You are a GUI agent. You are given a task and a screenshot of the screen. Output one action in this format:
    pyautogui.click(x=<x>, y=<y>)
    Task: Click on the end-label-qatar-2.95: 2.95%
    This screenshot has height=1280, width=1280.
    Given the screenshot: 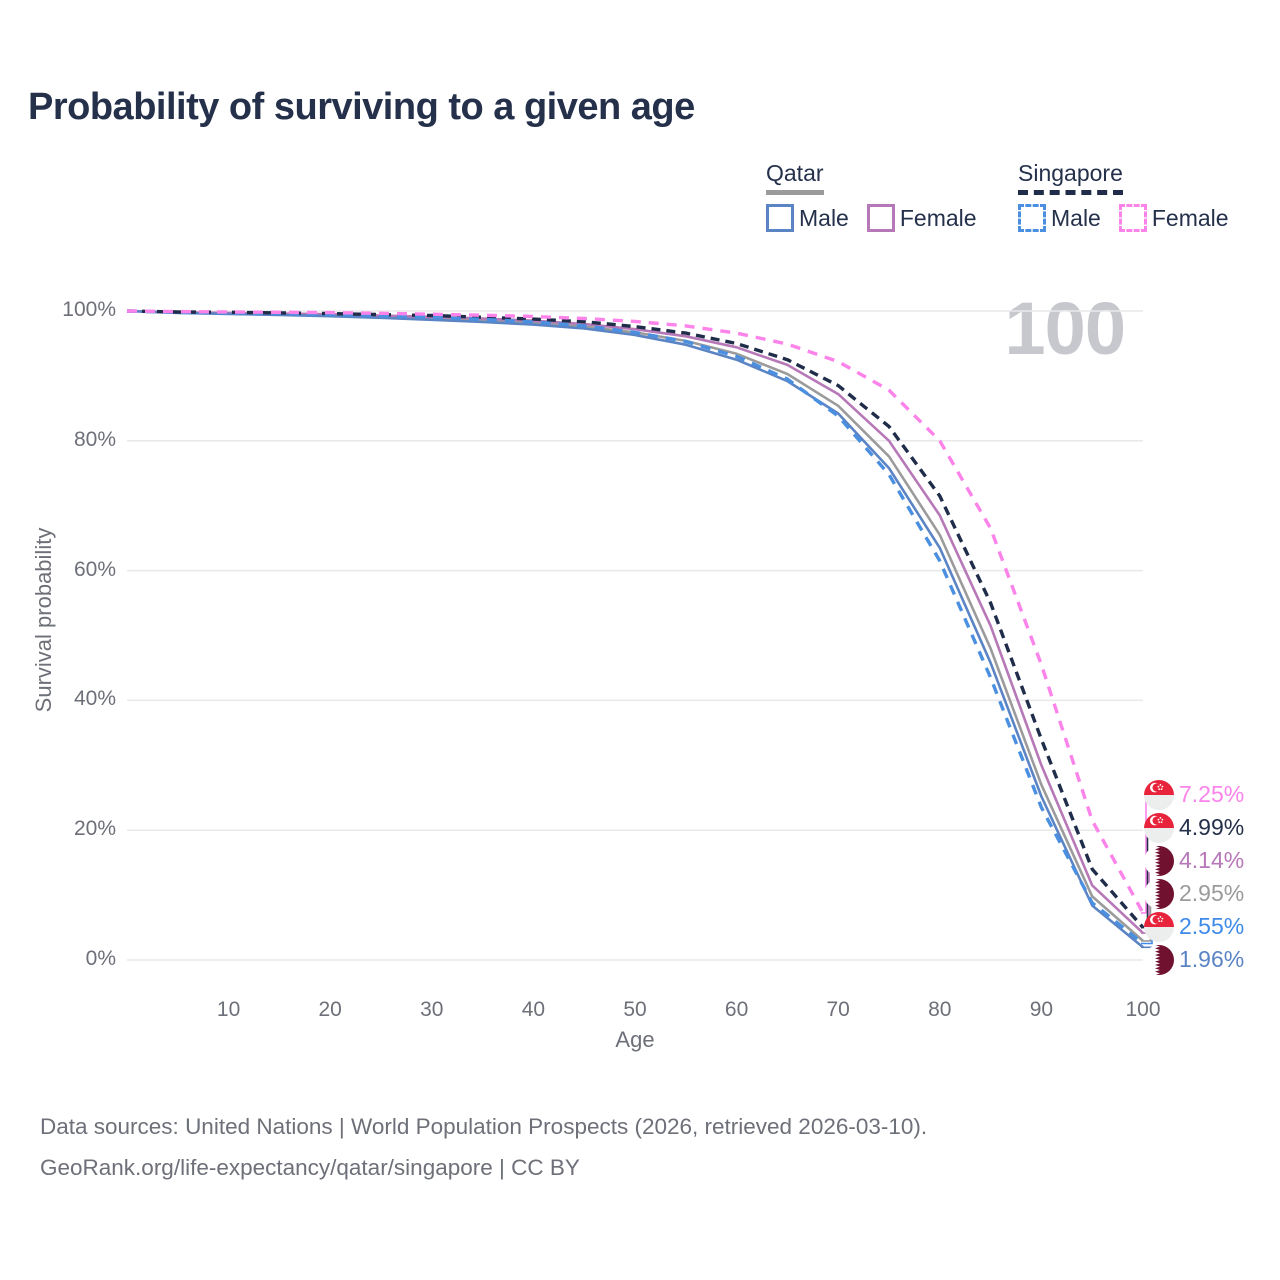 What is the action you would take?
    pyautogui.click(x=1194, y=893)
    